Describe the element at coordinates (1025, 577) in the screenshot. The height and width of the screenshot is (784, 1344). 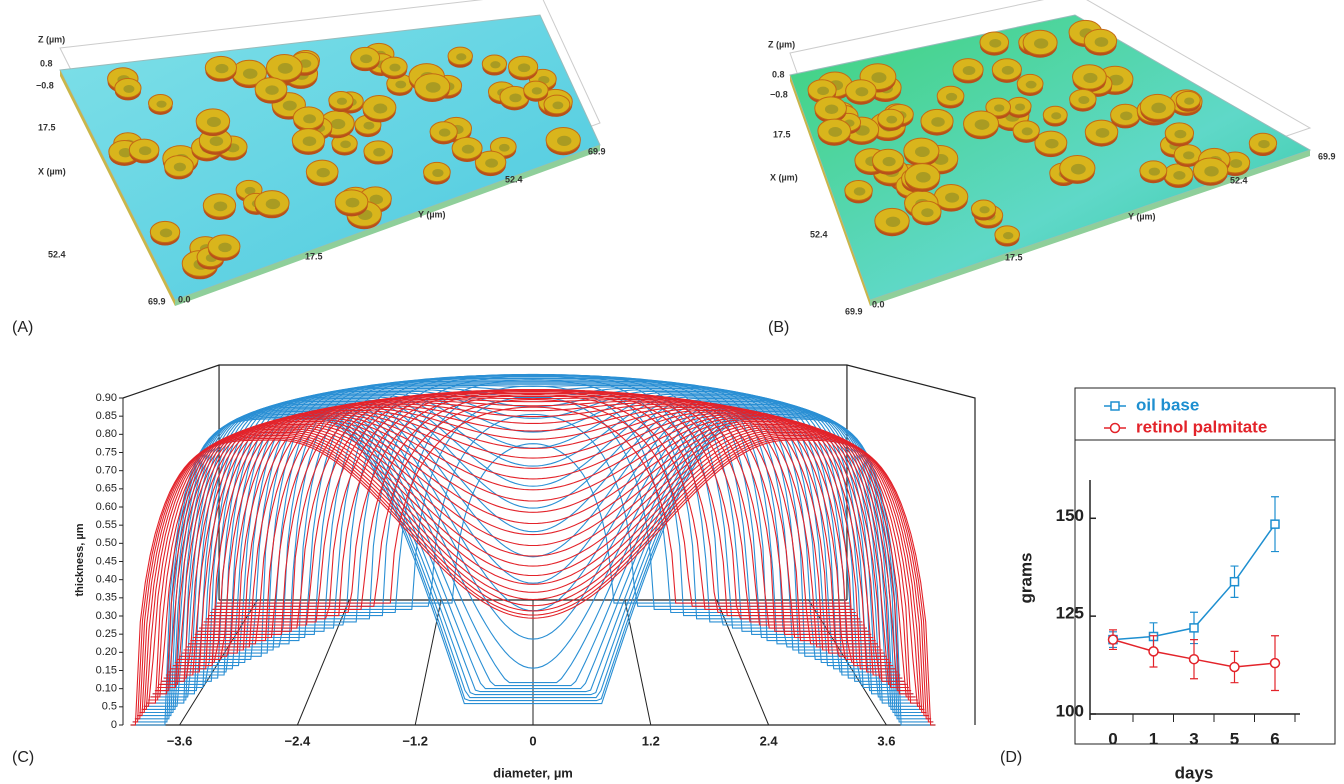
I see `y-axis-label: grams` at that location.